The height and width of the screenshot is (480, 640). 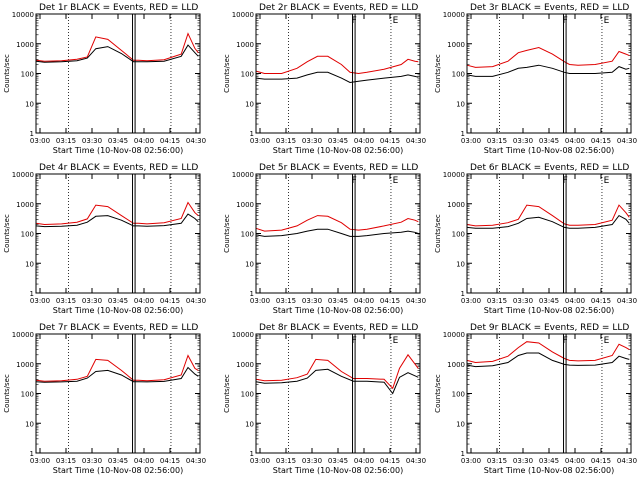 I want to click on panel-title: Det 6r BLACK = Events, RED = LLD, so click(x=549, y=168).